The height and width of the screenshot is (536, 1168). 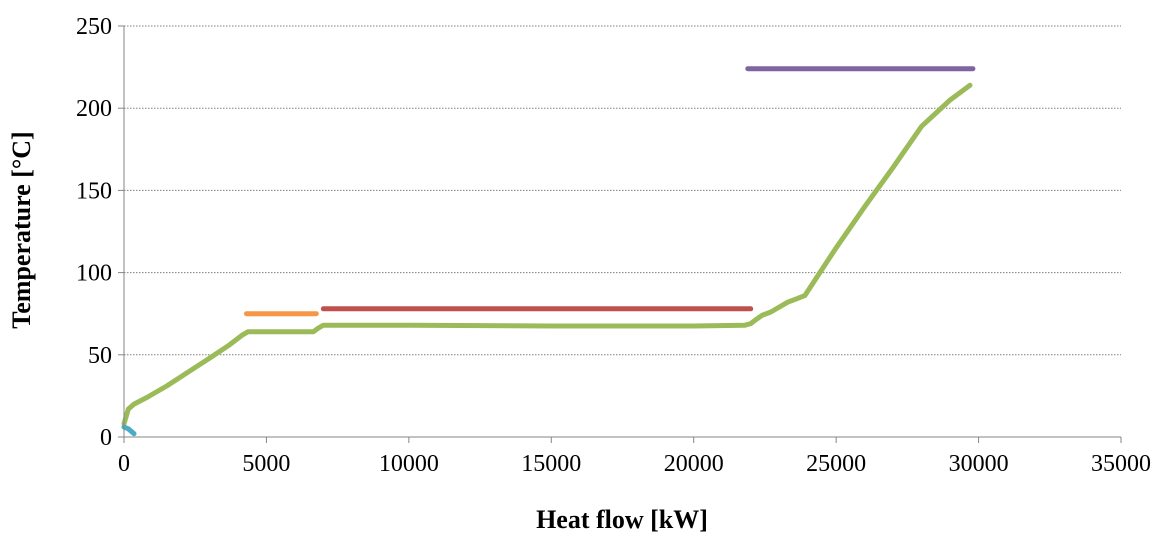 What do you see at coordinates (94, 274) in the screenshot?
I see `y-tick-label: 100` at bounding box center [94, 274].